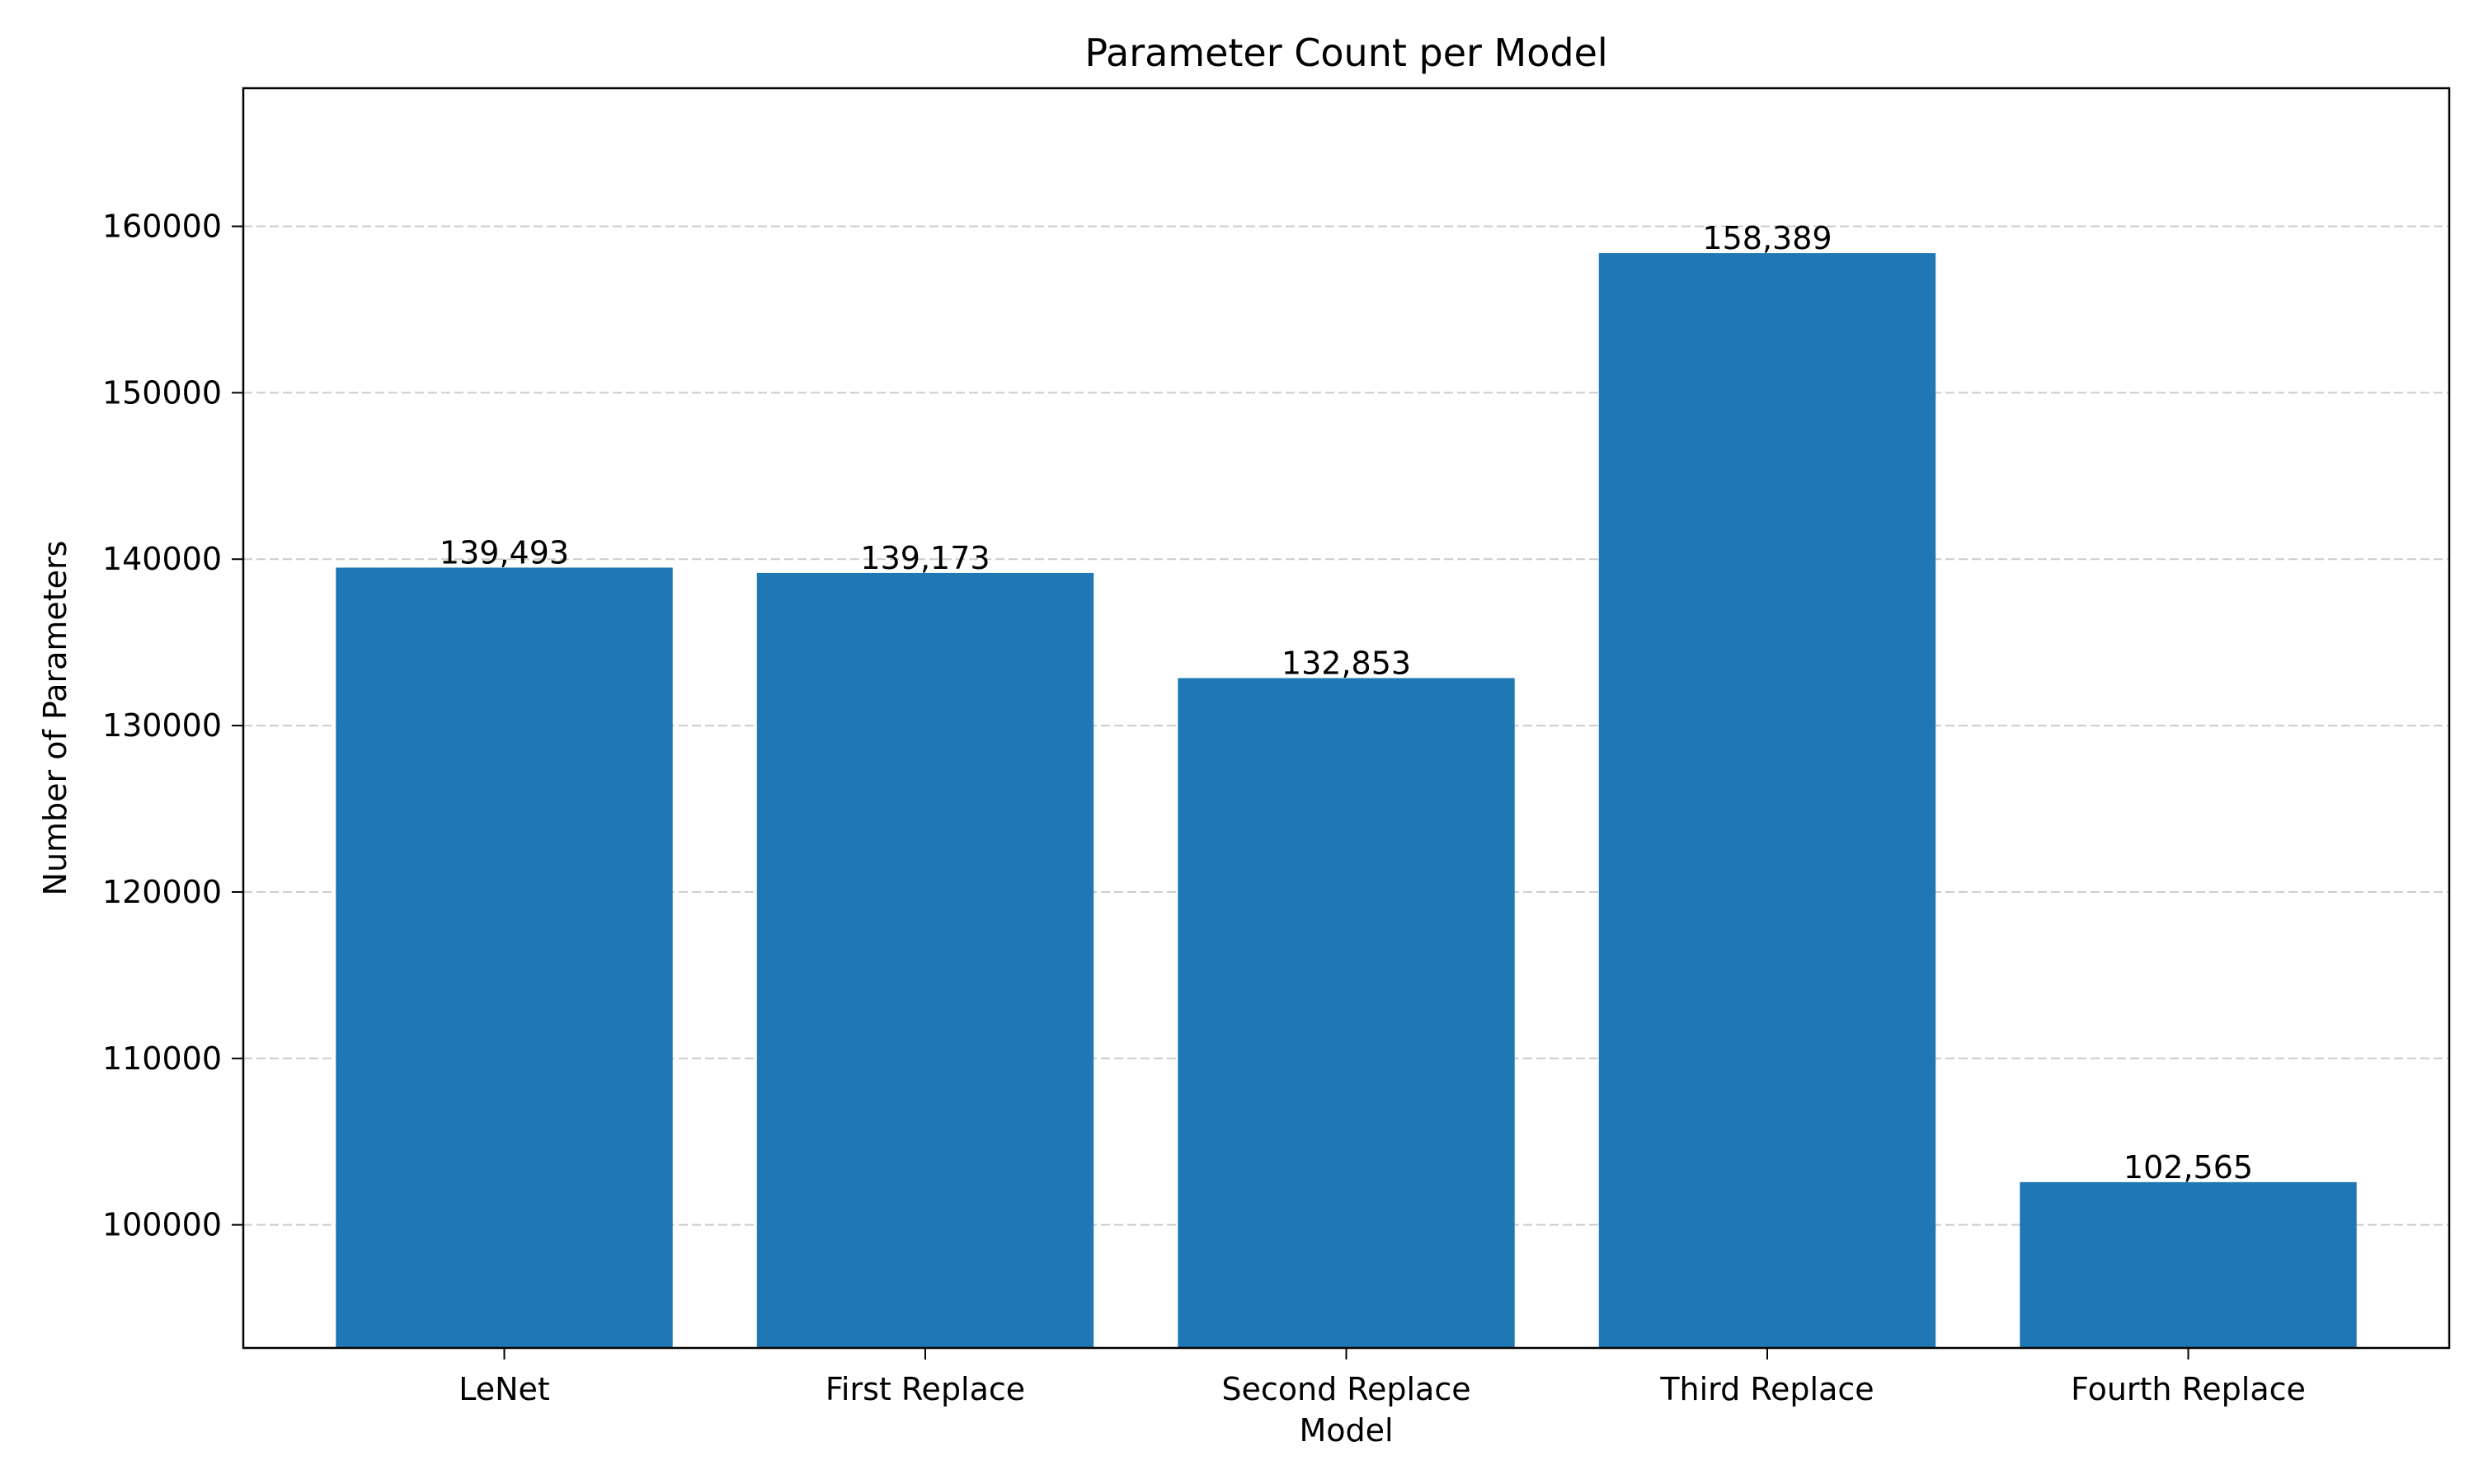 This screenshot has height=1484, width=2474. Describe the element at coordinates (2188, 1389) in the screenshot. I see `x-tick-label: Fourth Replace` at that location.